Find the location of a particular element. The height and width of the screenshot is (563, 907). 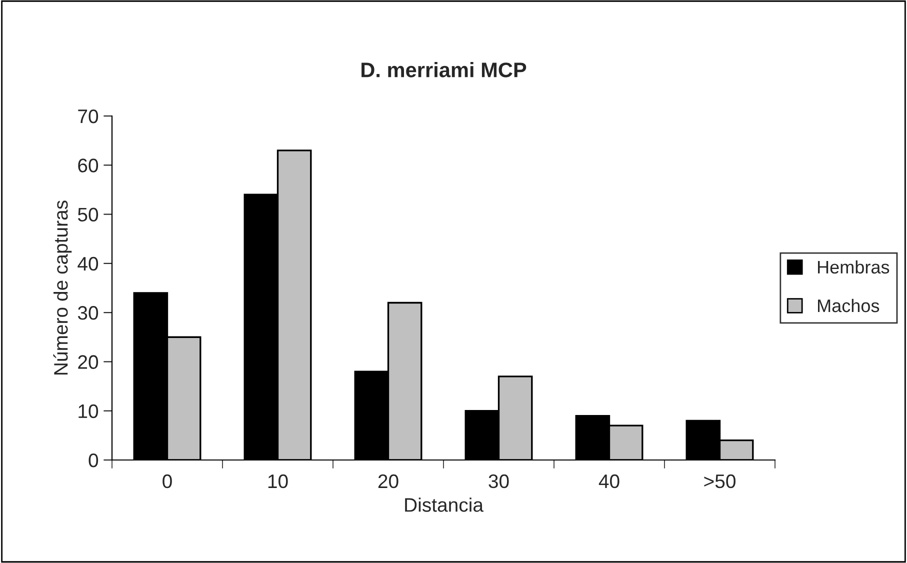

chart-title: D. merriami MCP is located at coordinates (444, 70).